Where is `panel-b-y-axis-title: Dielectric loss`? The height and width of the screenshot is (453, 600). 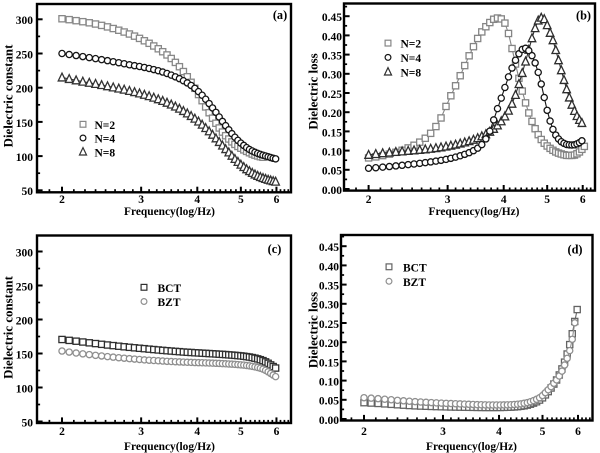
panel-b-y-axis-title: Dielectric loss is located at coordinates (313, 91).